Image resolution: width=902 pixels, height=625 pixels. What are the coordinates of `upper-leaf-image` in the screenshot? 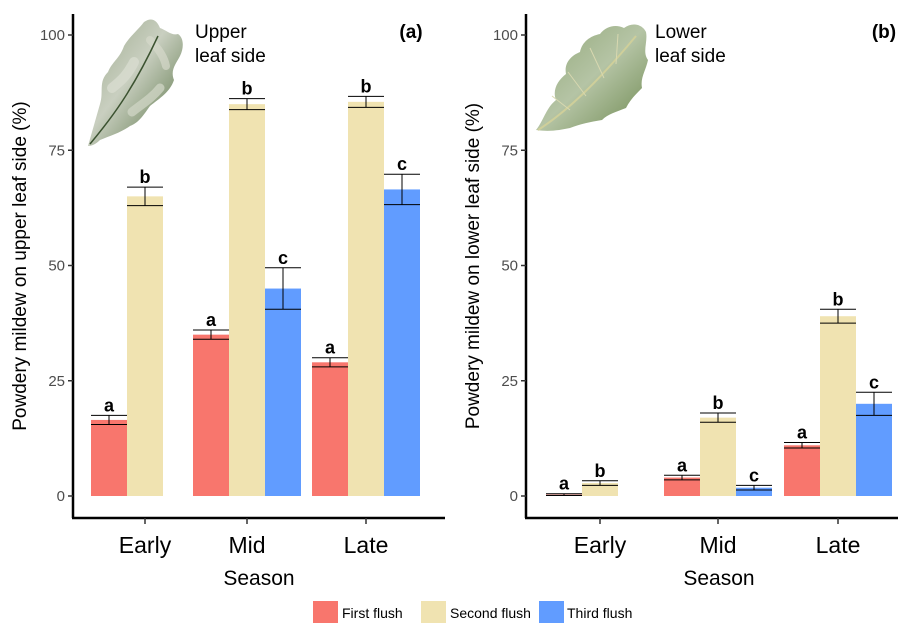 It's located at (135, 82).